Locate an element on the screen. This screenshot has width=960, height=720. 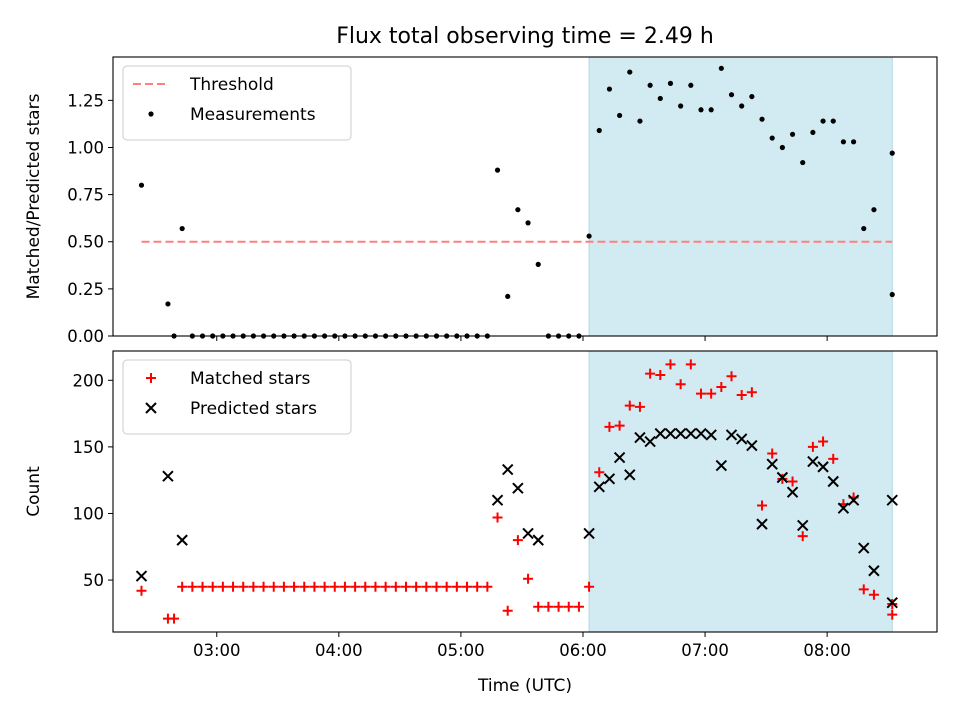
legend-label: Measurements is located at coordinates (253, 115).